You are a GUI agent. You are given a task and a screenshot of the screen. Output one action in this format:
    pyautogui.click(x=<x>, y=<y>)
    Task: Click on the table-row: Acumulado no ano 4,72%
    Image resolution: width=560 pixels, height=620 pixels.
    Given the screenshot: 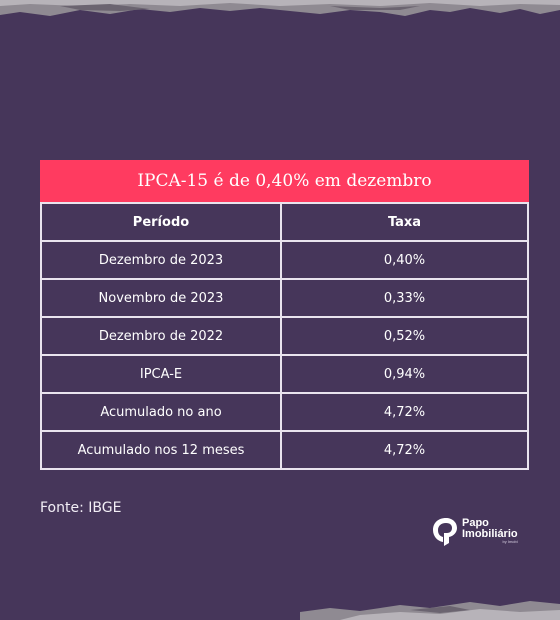 What is the action you would take?
    pyautogui.click(x=284, y=412)
    